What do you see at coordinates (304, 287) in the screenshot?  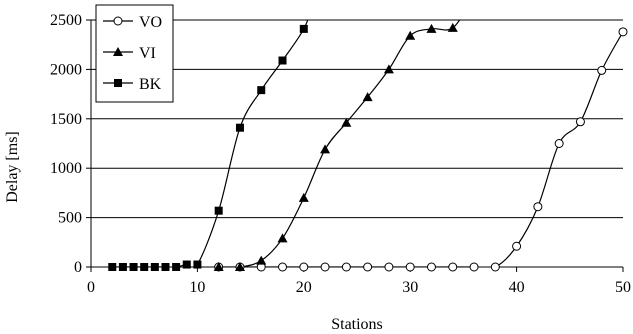 I see `x-tick-label: 20` at bounding box center [304, 287].